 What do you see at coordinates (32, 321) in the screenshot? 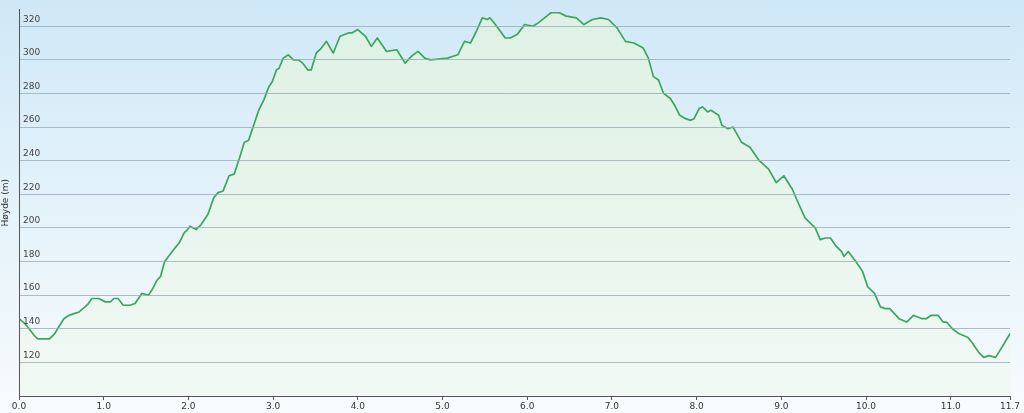
I see `y-tick-label: 140` at bounding box center [32, 321].